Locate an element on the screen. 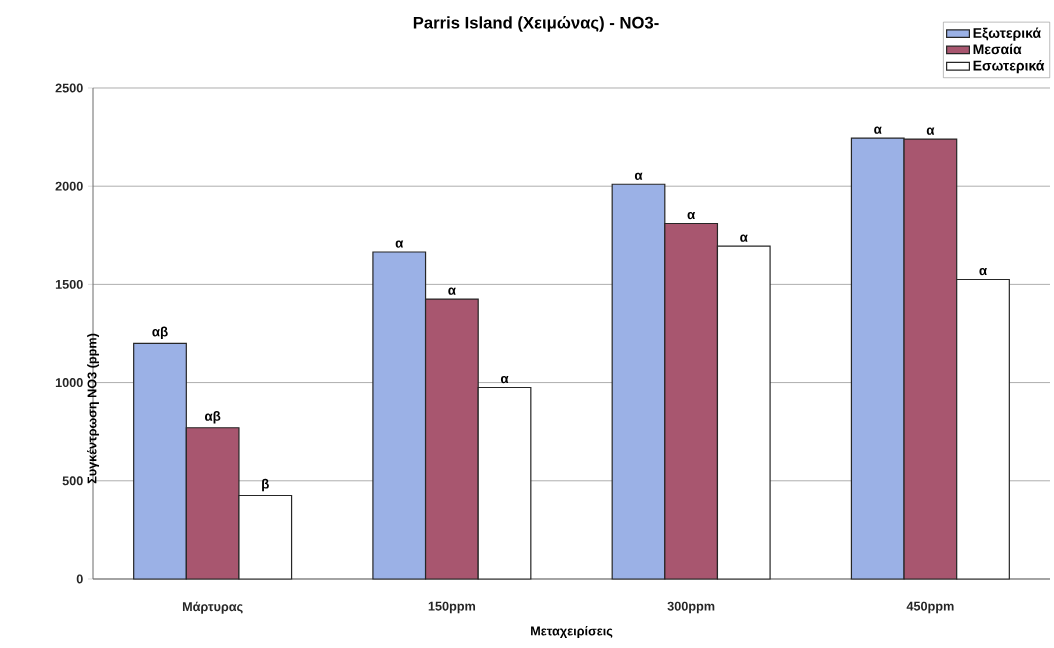  legend-label: Εσωτερικά is located at coordinates (1009, 67).